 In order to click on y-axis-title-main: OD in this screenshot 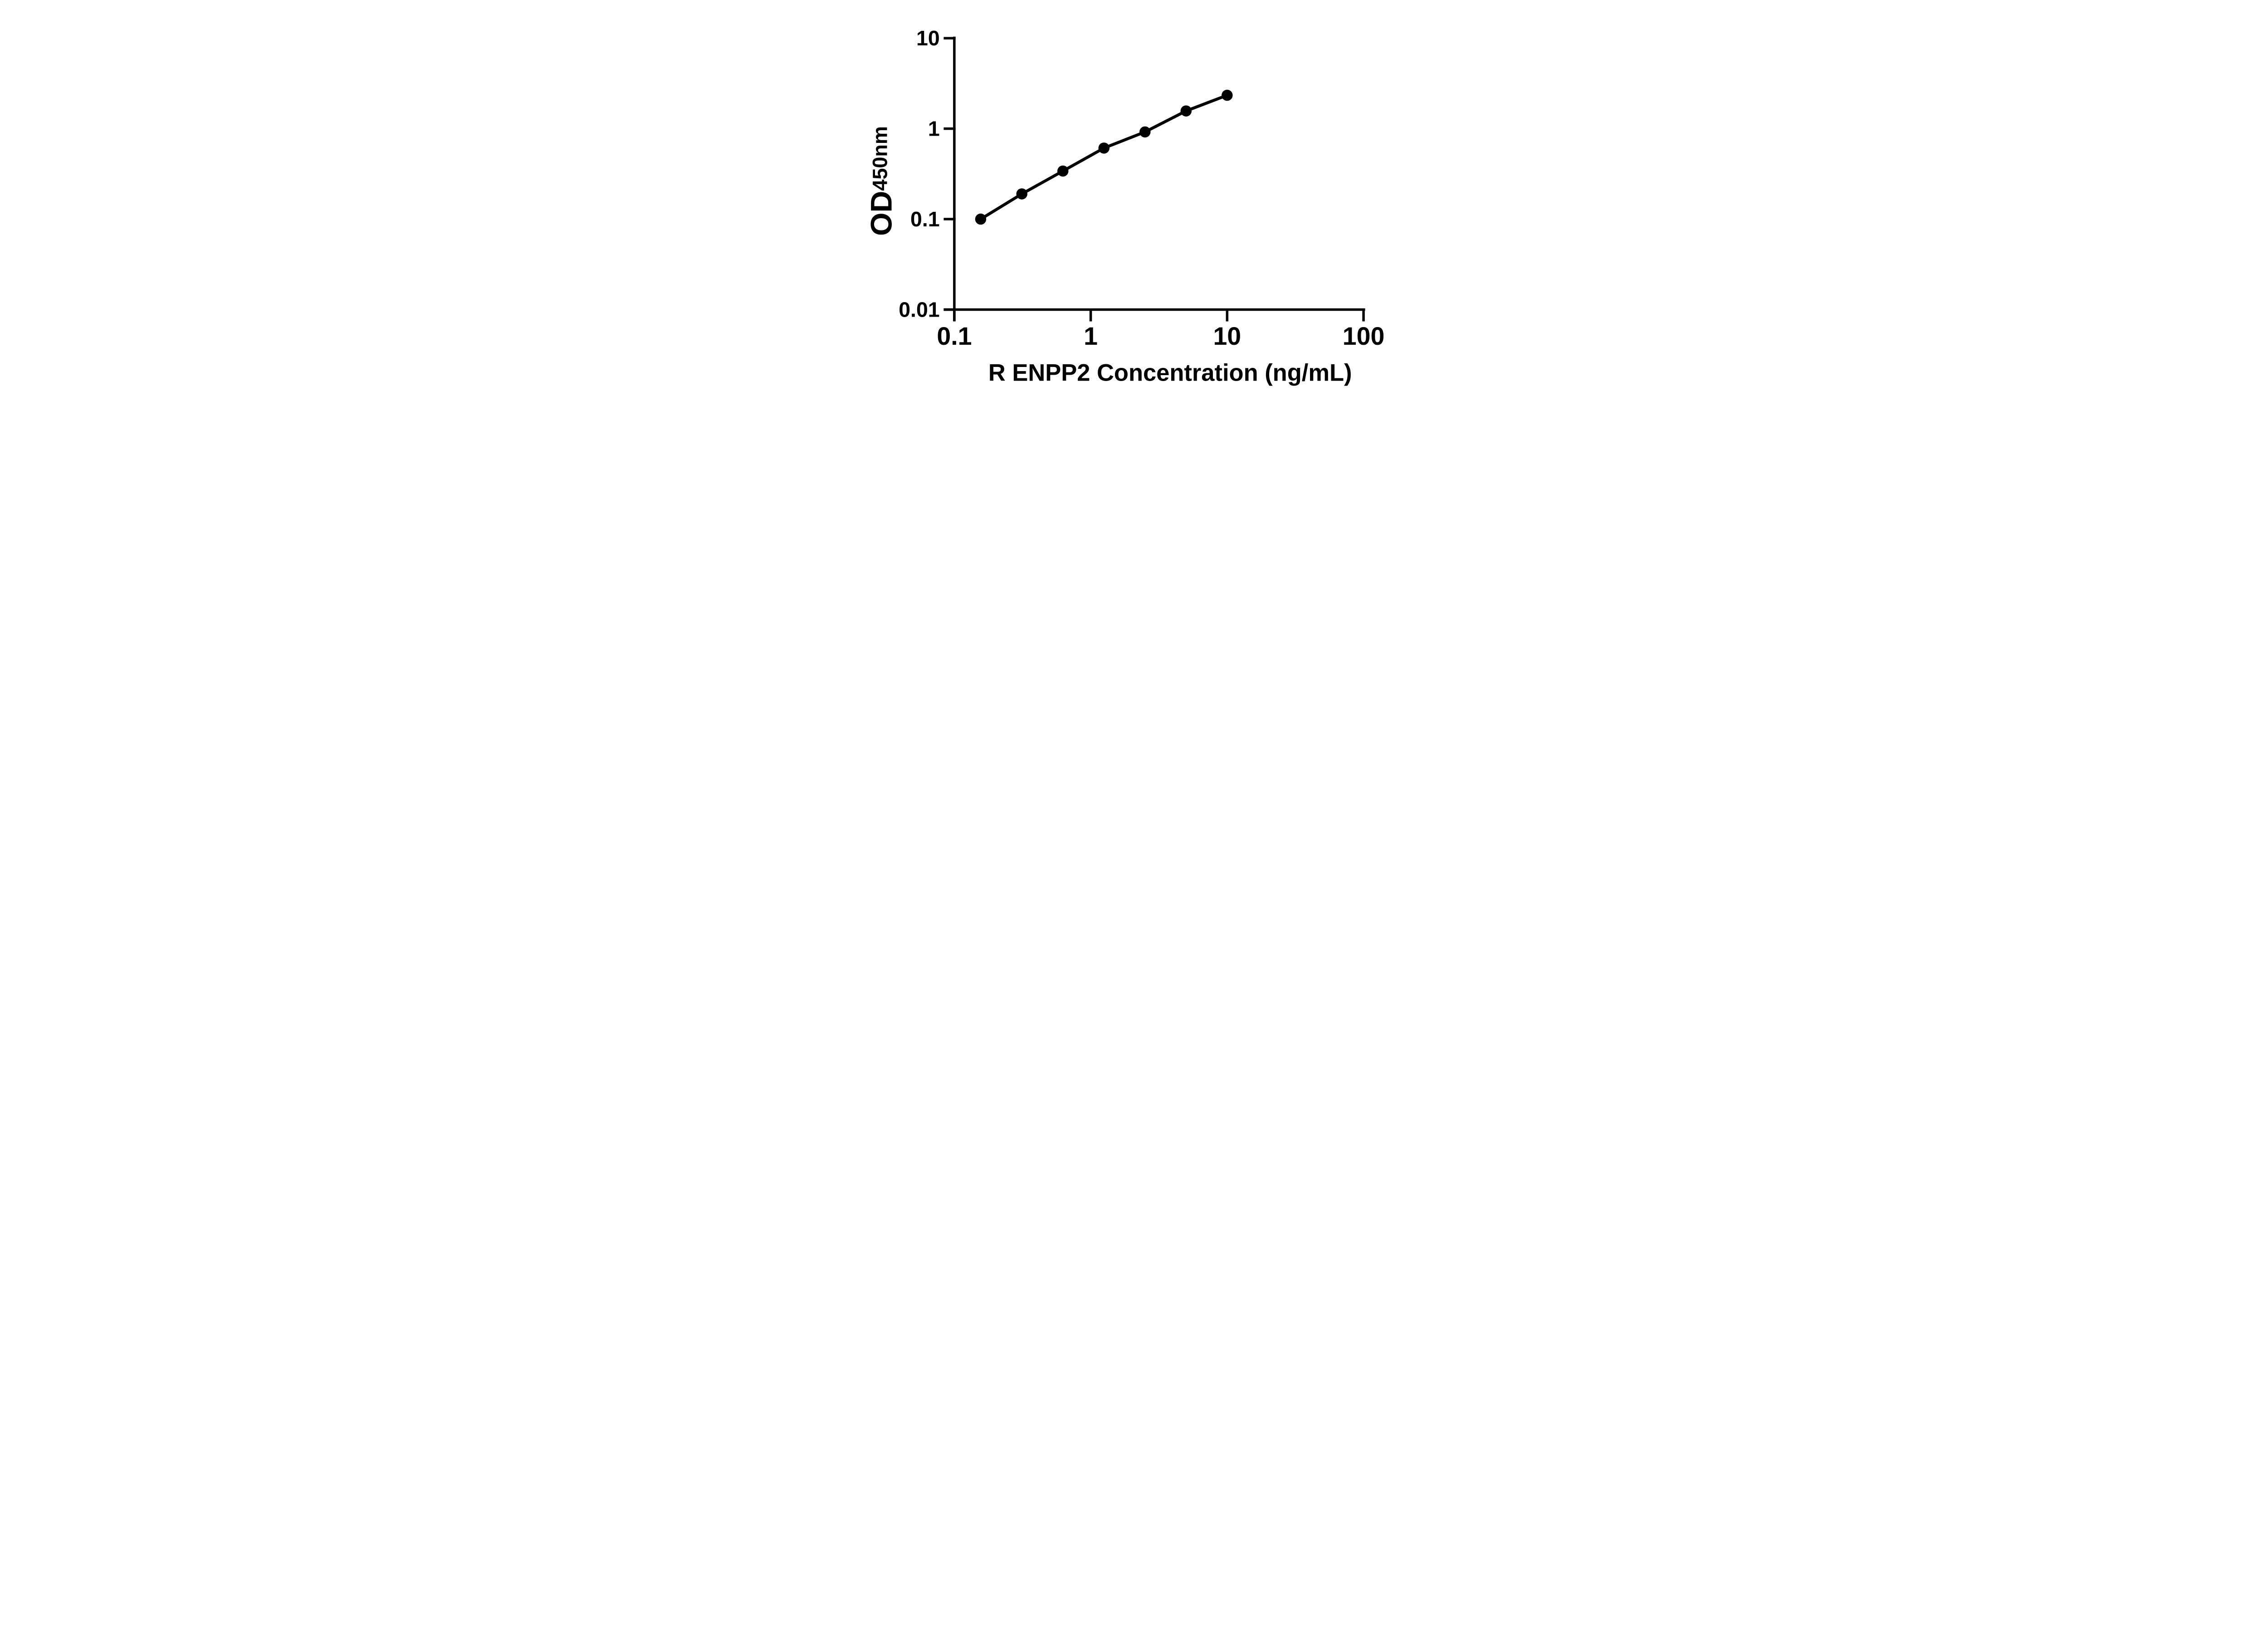, I will do `click(882, 213)`.